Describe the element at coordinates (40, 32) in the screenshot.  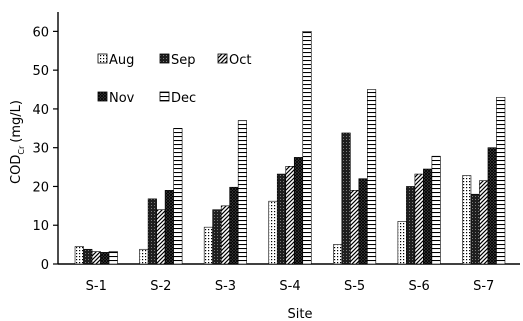
I see `y-tick-label: 60` at that location.